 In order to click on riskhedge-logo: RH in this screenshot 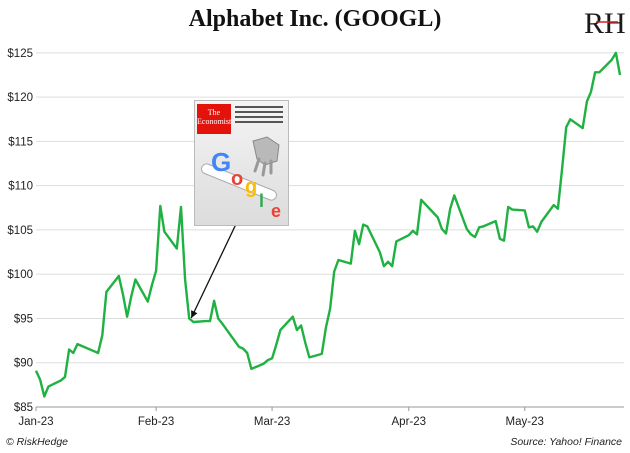, I will do `click(605, 23)`.